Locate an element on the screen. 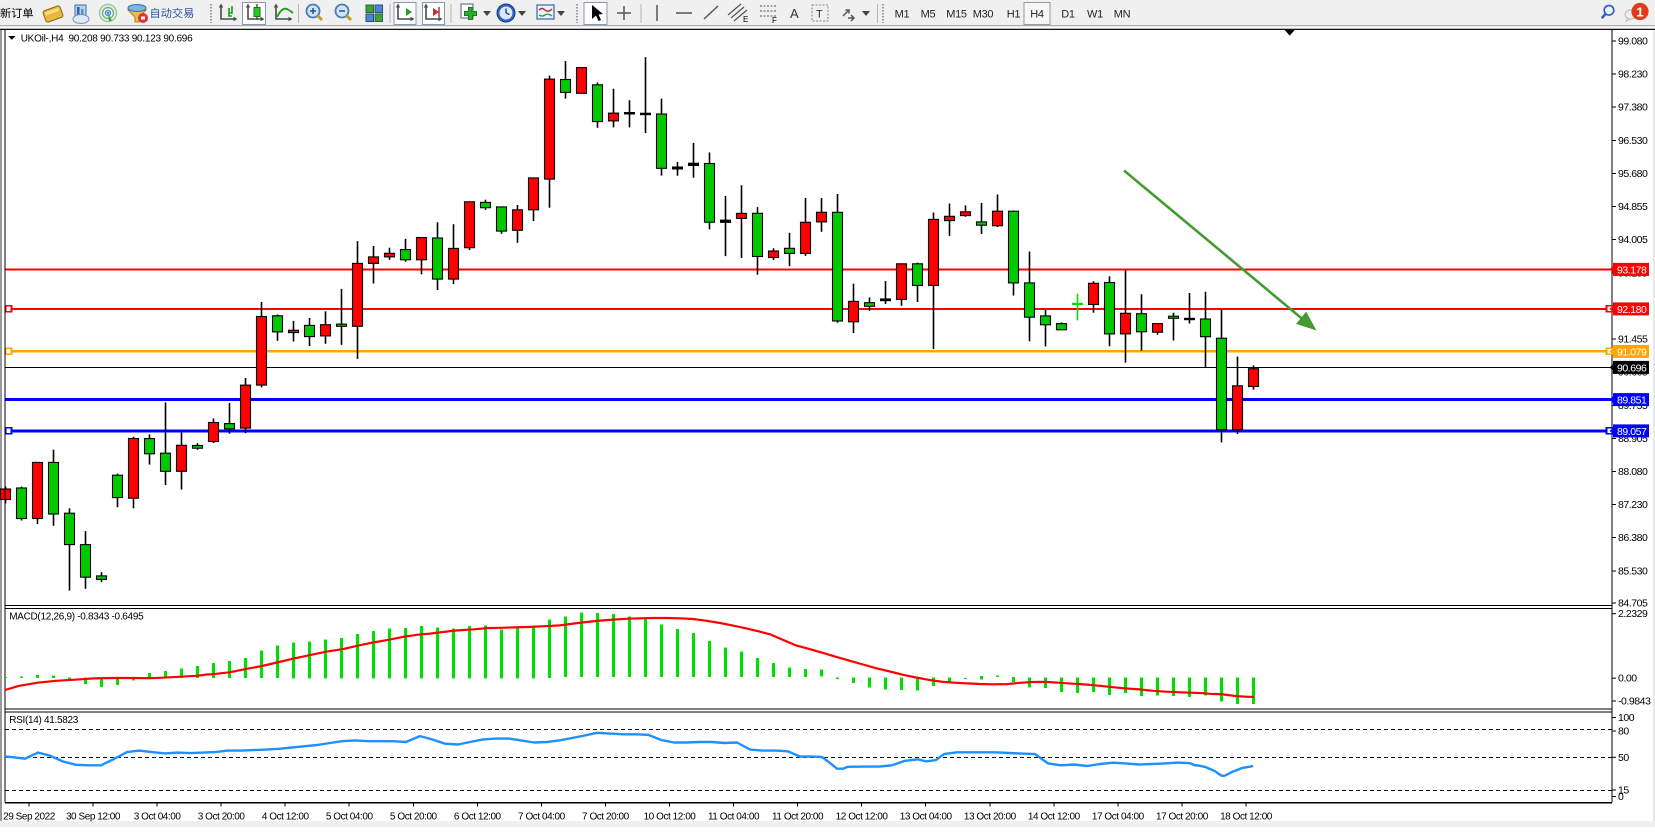 This screenshot has height=832, width=1655. svg-text: W1 is located at coordinates (1095, 15).